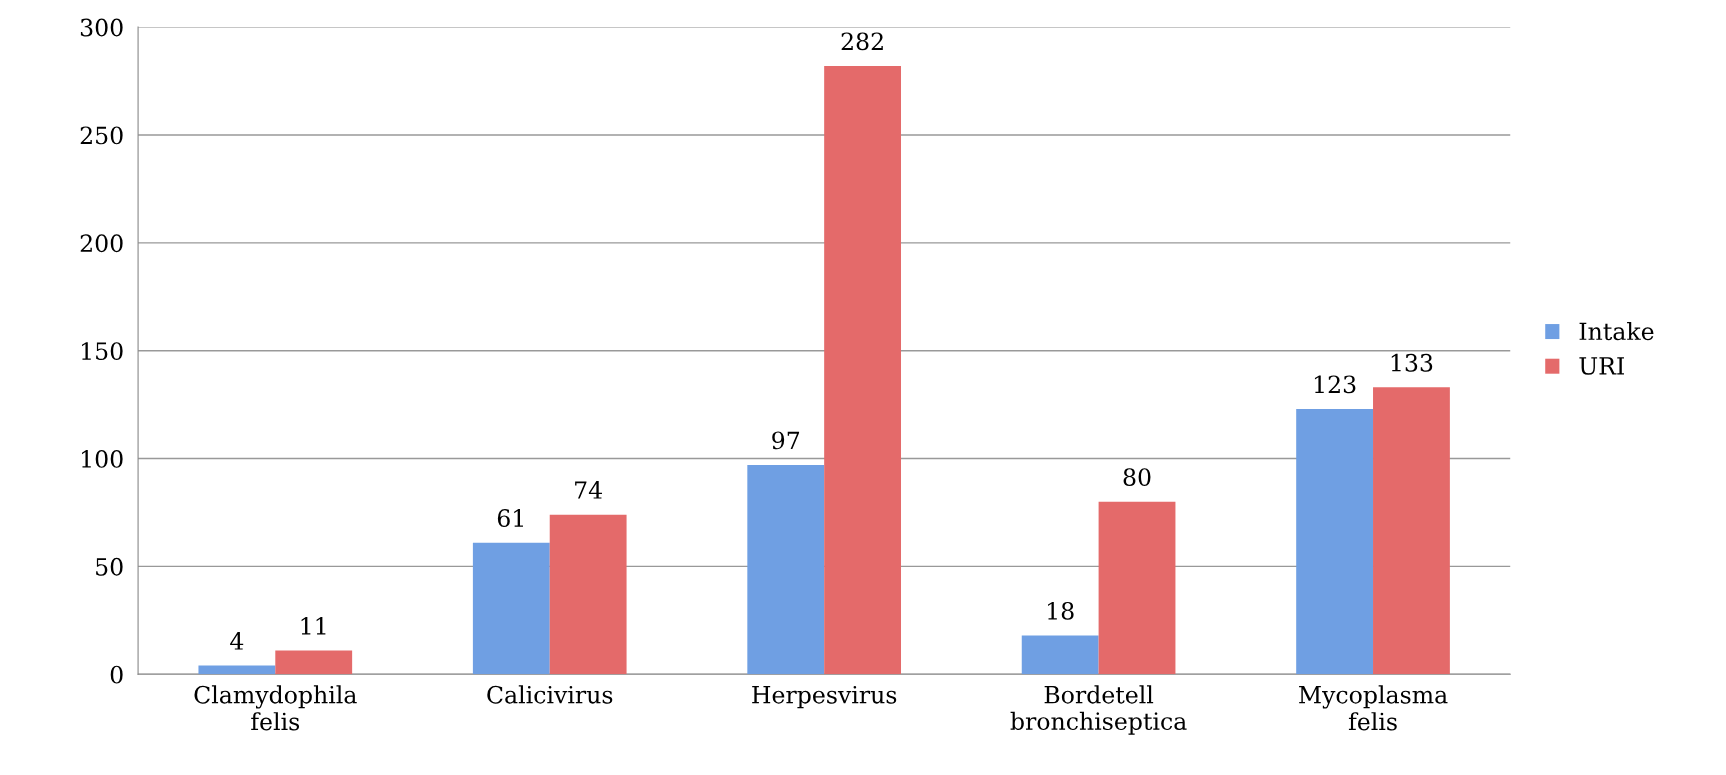  What do you see at coordinates (1098, 710) in the screenshot?
I see `x-tick-label: Bordetell bronchiseptica` at bounding box center [1098, 710].